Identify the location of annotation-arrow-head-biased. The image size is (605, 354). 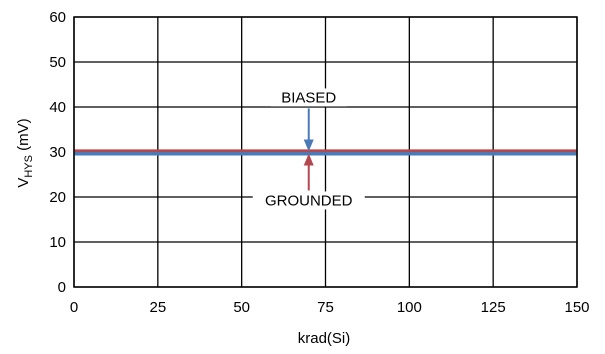
(308, 145).